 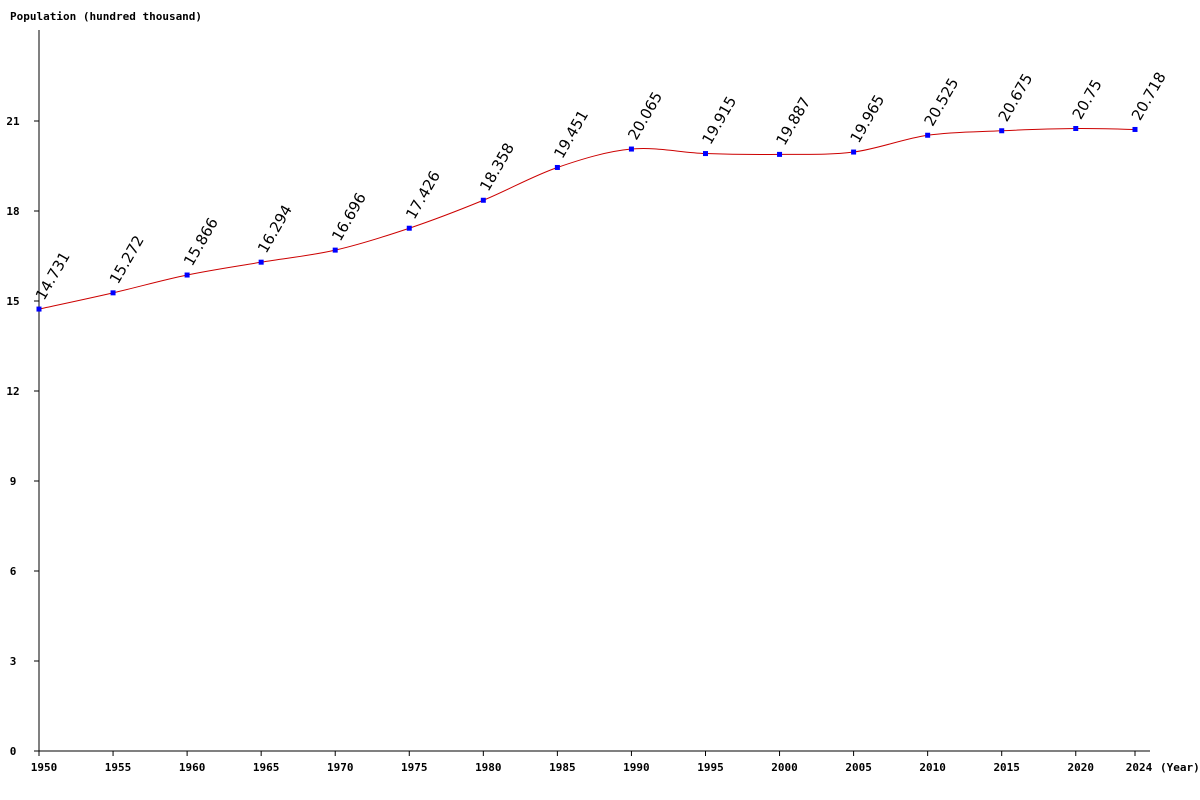 I want to click on y-tick-label: 9, so click(x=13, y=481).